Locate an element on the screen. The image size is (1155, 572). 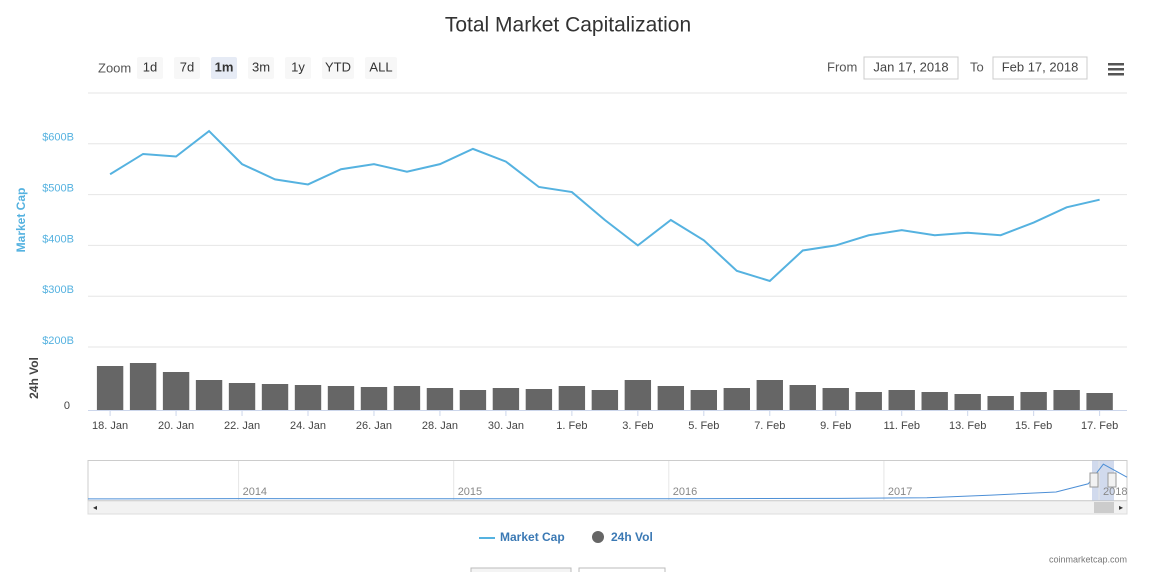
zoom-button-label: 7d is located at coordinates (187, 66).